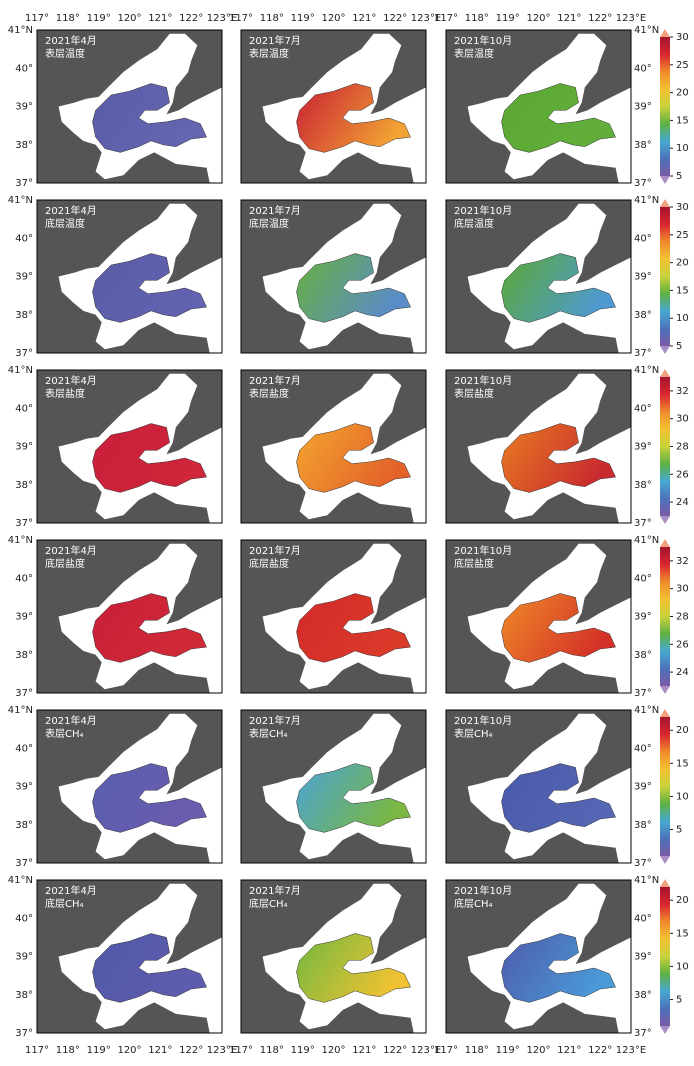 This screenshot has height=1066, width=694. I want to click on panel-month: 2021年10月, so click(483, 210).